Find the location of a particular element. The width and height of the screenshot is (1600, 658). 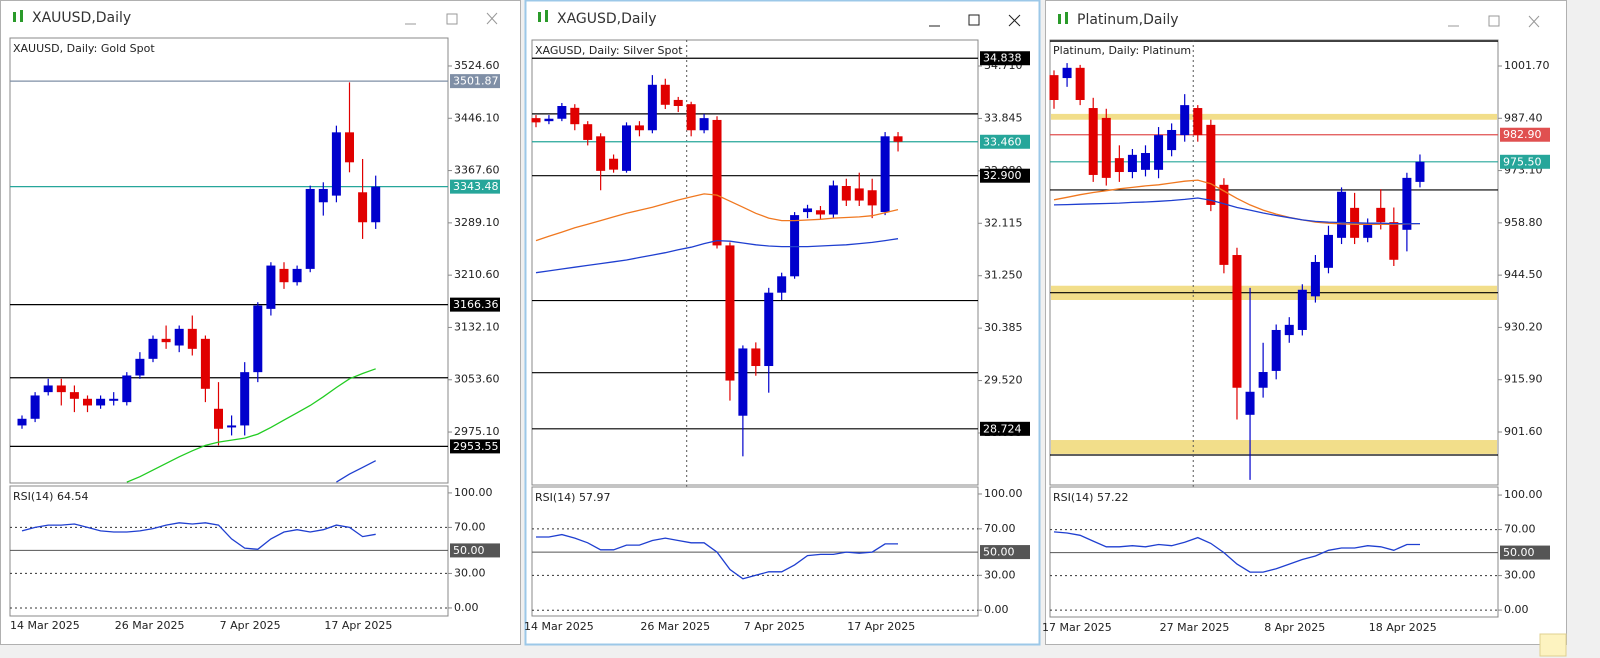

y-tick-label: 30.00 is located at coordinates (1000, 574).